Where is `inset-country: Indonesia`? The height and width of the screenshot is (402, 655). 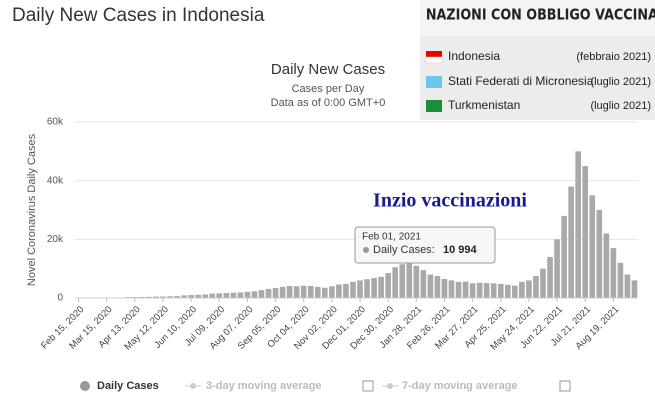 inset-country: Indonesia is located at coordinates (474, 56).